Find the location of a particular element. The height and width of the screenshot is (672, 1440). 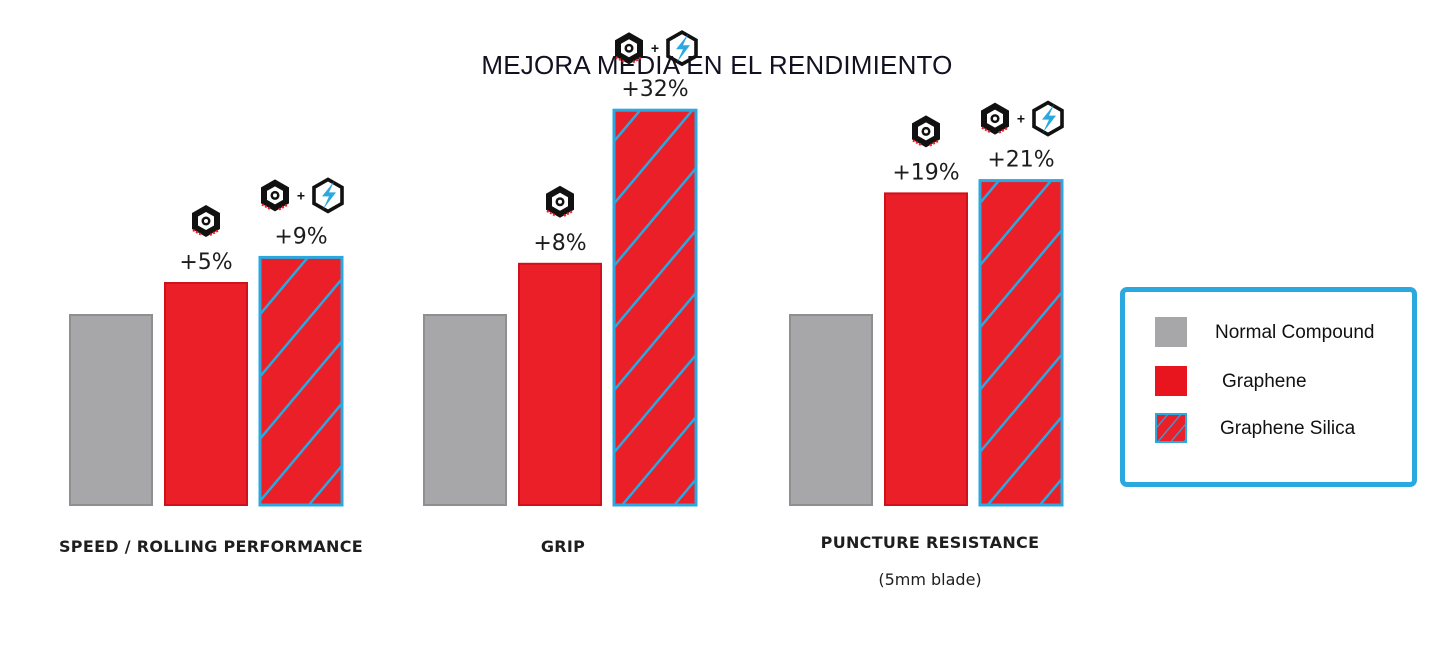

chart-title: MEJORA MEDIA EN EL RENDIMIENTO is located at coordinates (717, 65).